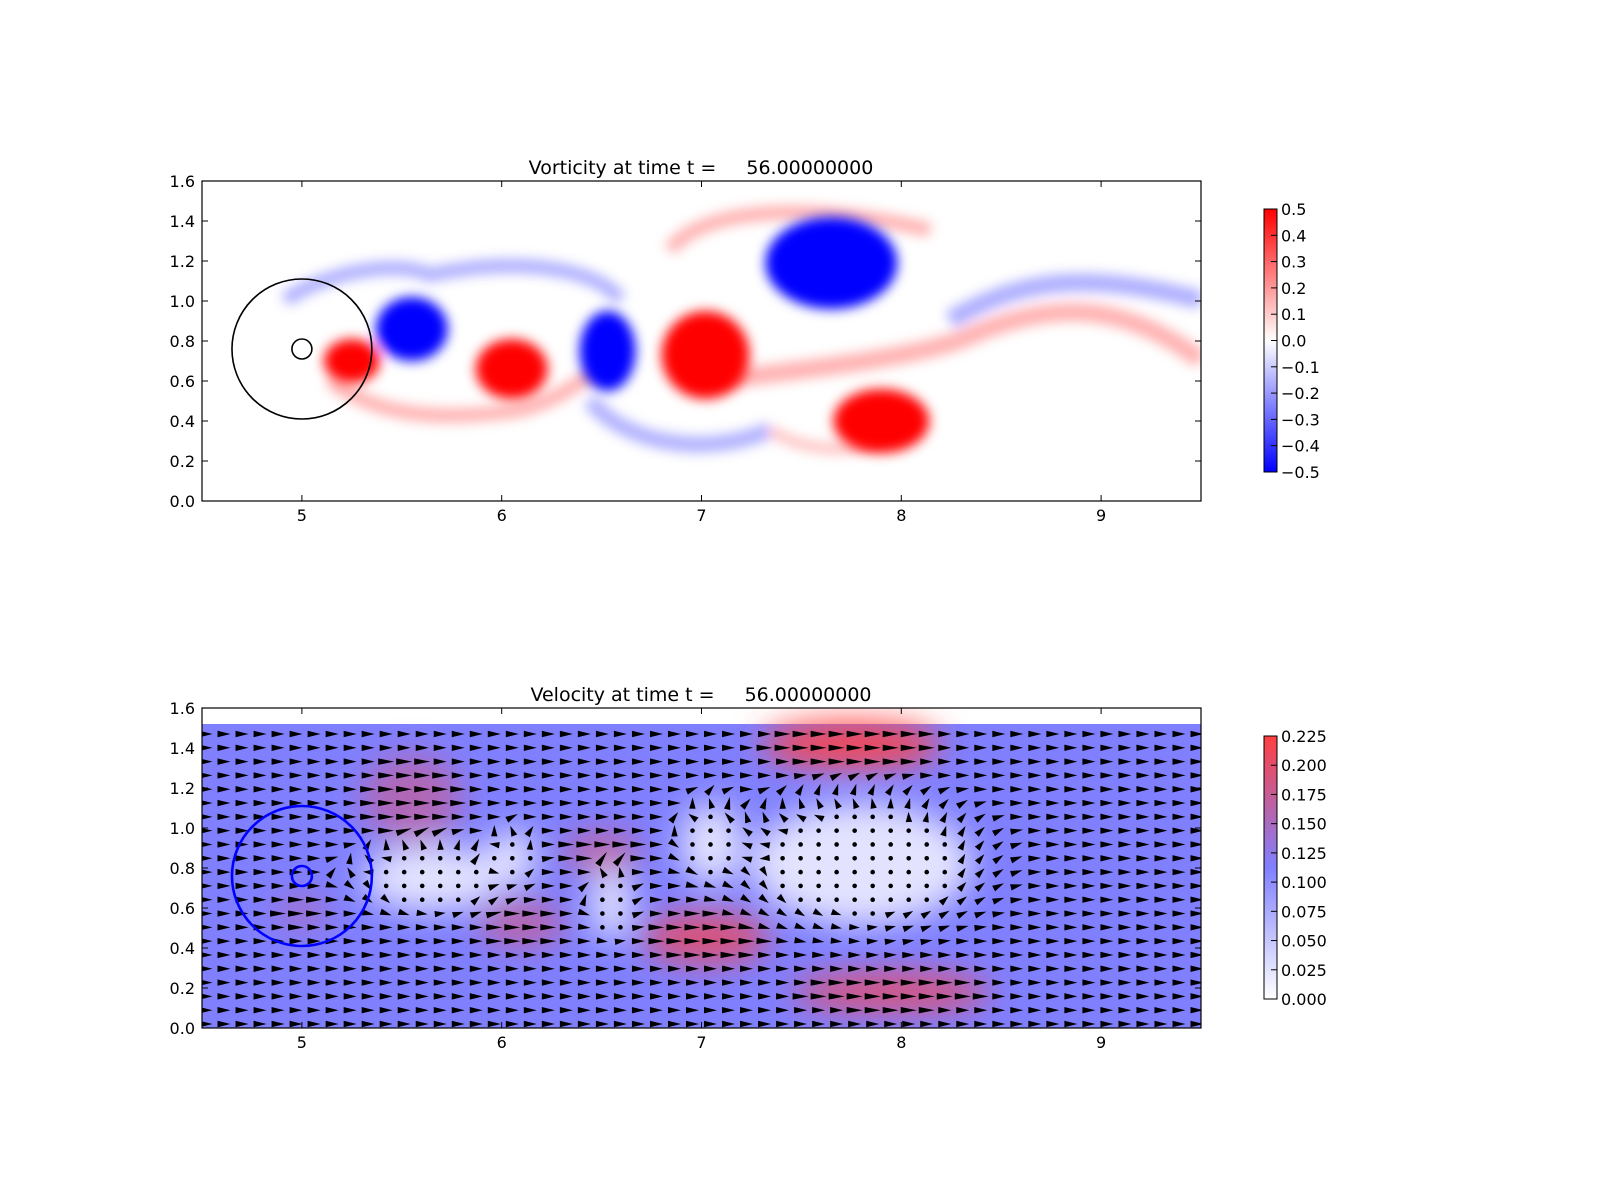 The width and height of the screenshot is (1600, 1200). I want to click on y-tick-label: 0.4, so click(182, 421).